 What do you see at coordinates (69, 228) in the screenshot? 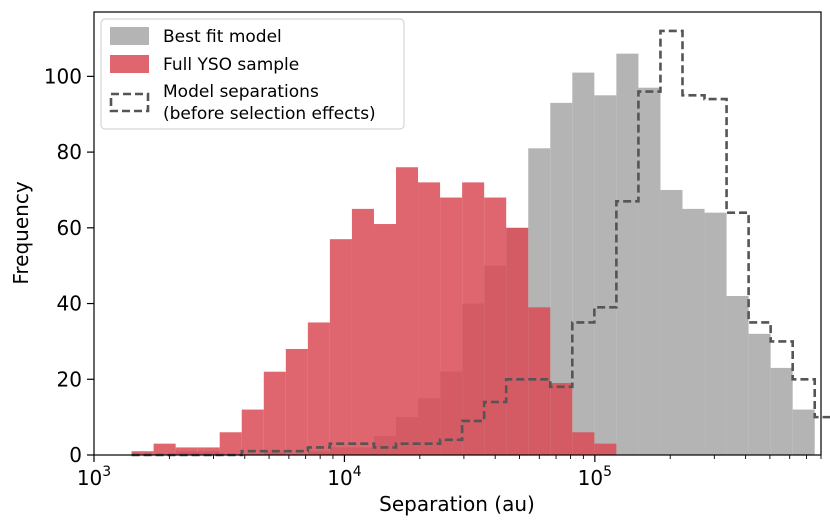
I see `y-tick-label: 60` at bounding box center [69, 228].